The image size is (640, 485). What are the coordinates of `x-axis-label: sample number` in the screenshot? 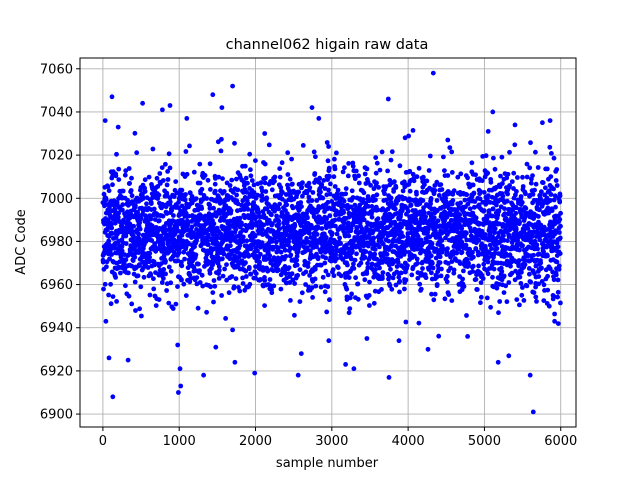 It's located at (327, 463).